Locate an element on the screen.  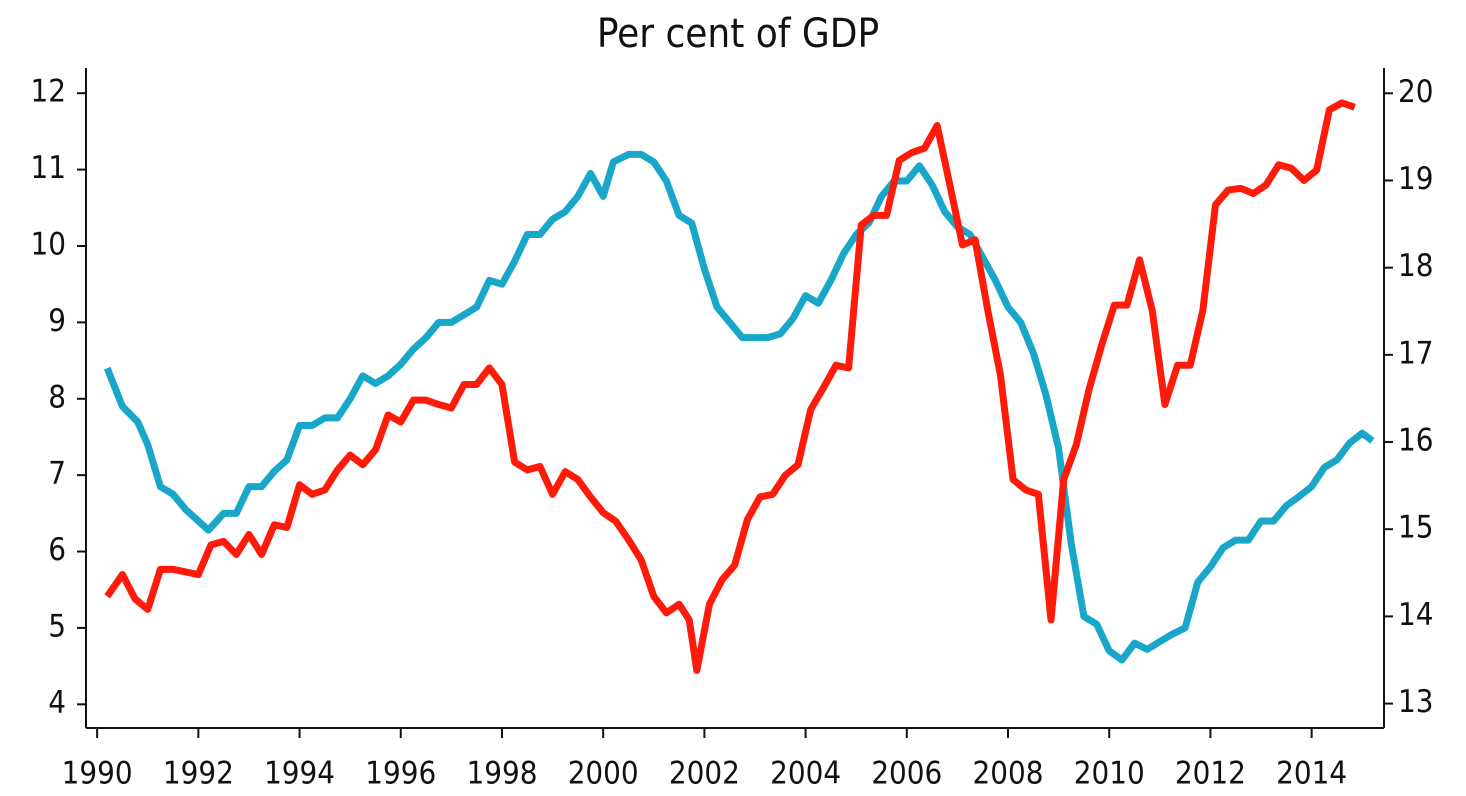
y-tick-label: 10 is located at coordinates (48, 244).